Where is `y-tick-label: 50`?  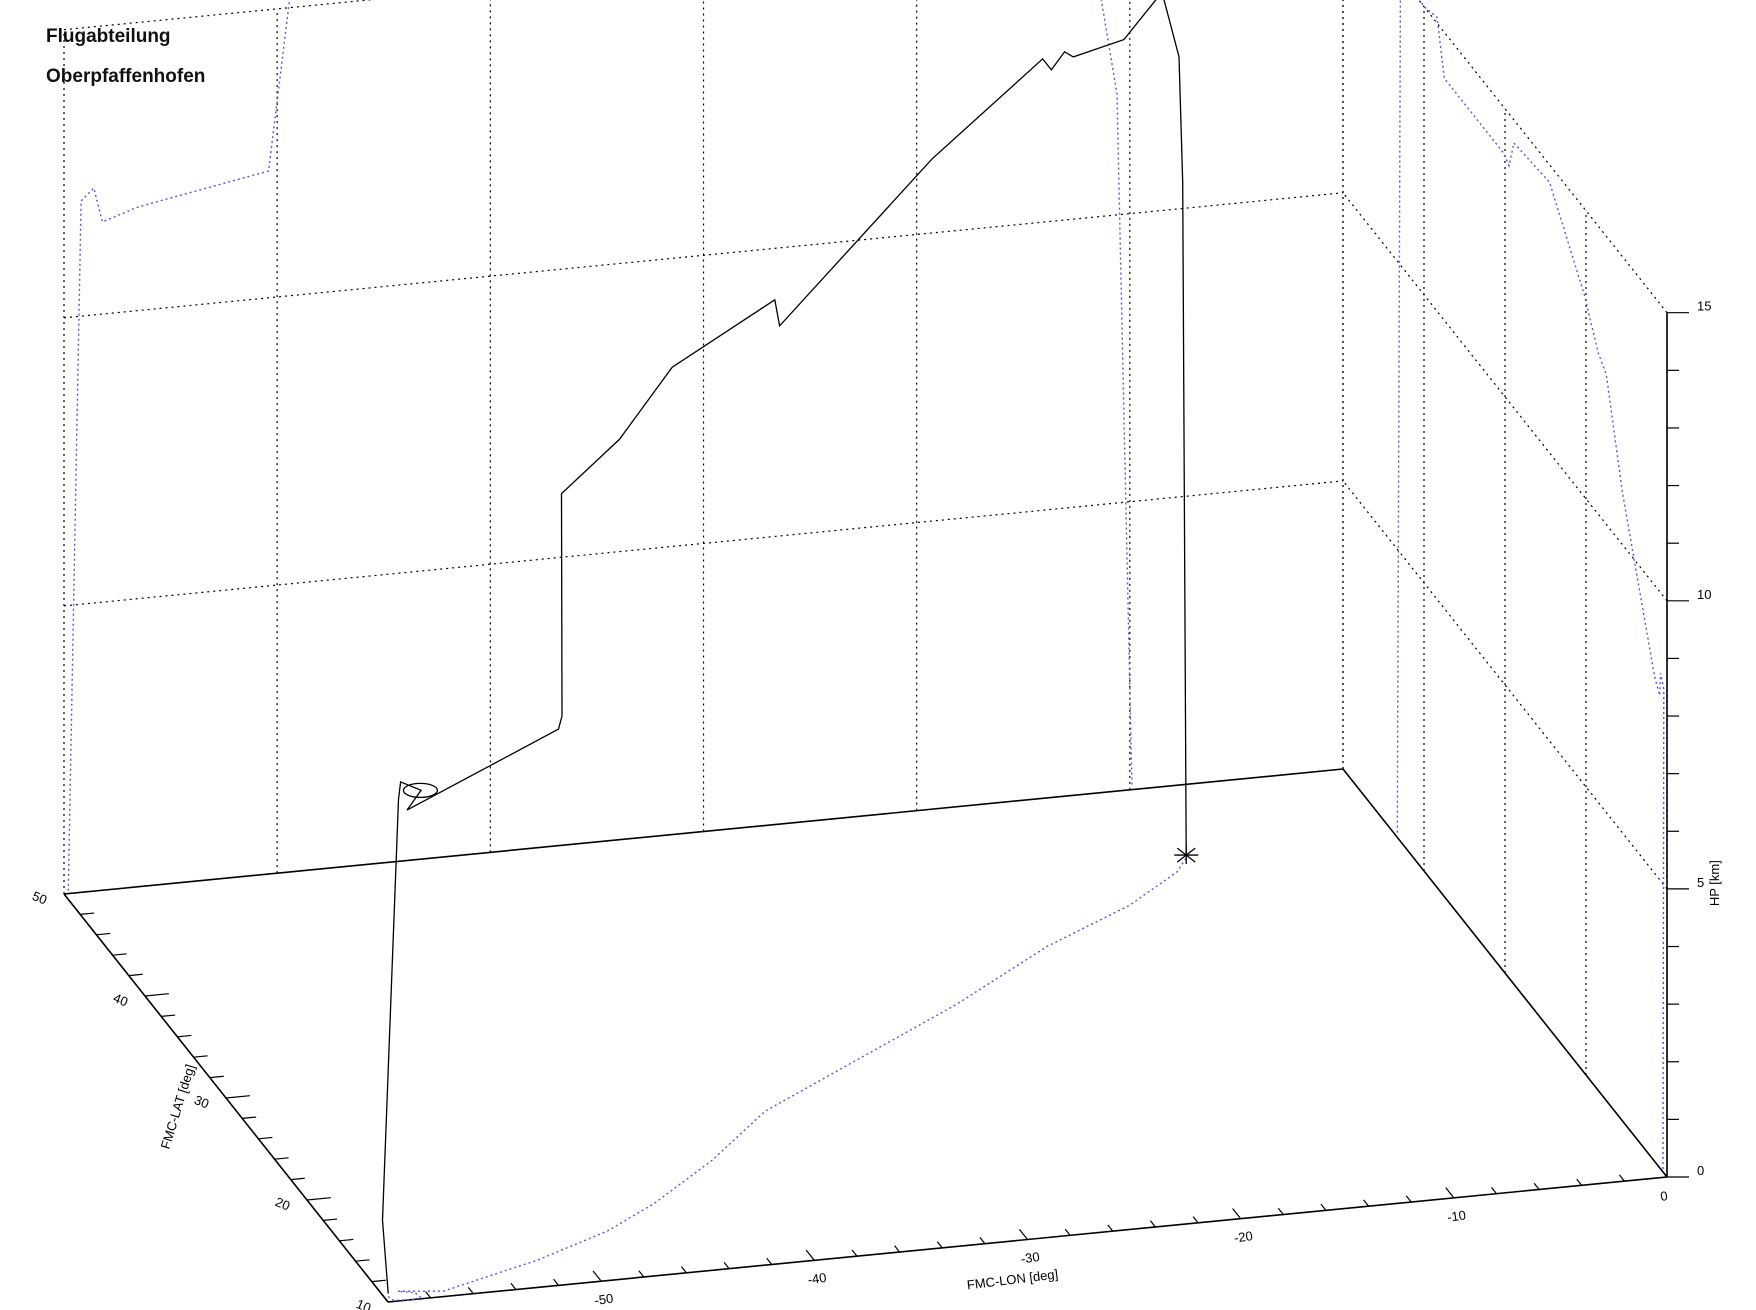 y-tick-label: 50 is located at coordinates (39, 897).